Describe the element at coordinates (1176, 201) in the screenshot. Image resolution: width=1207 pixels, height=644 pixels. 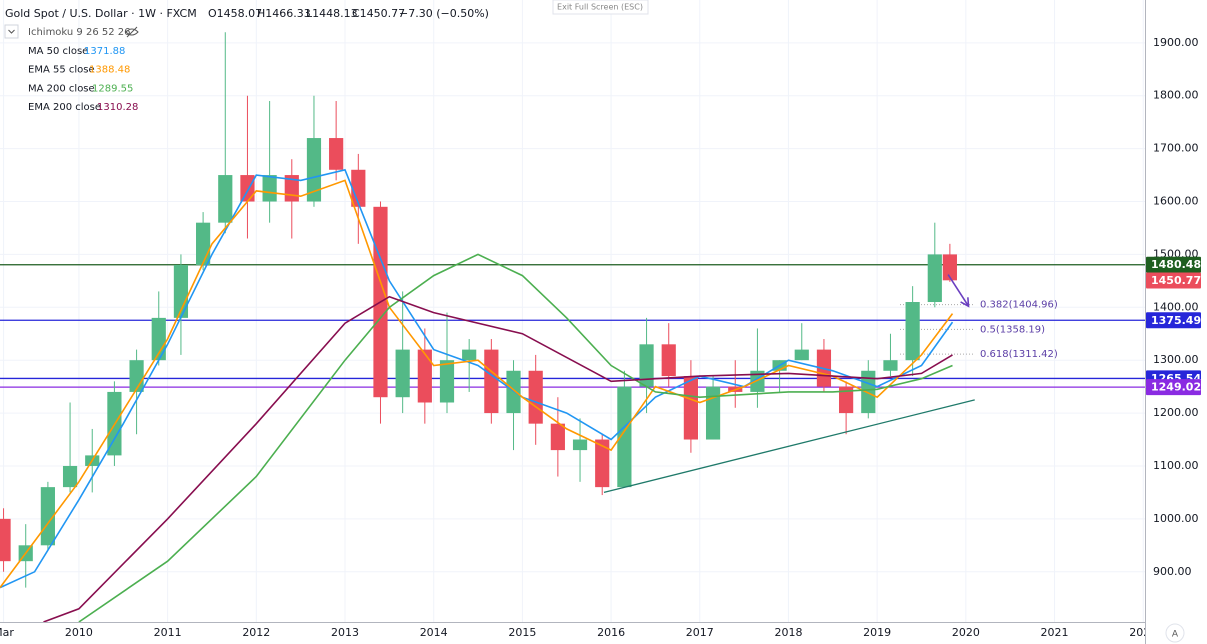
I see `y-tick-label: 1600.00` at that location.